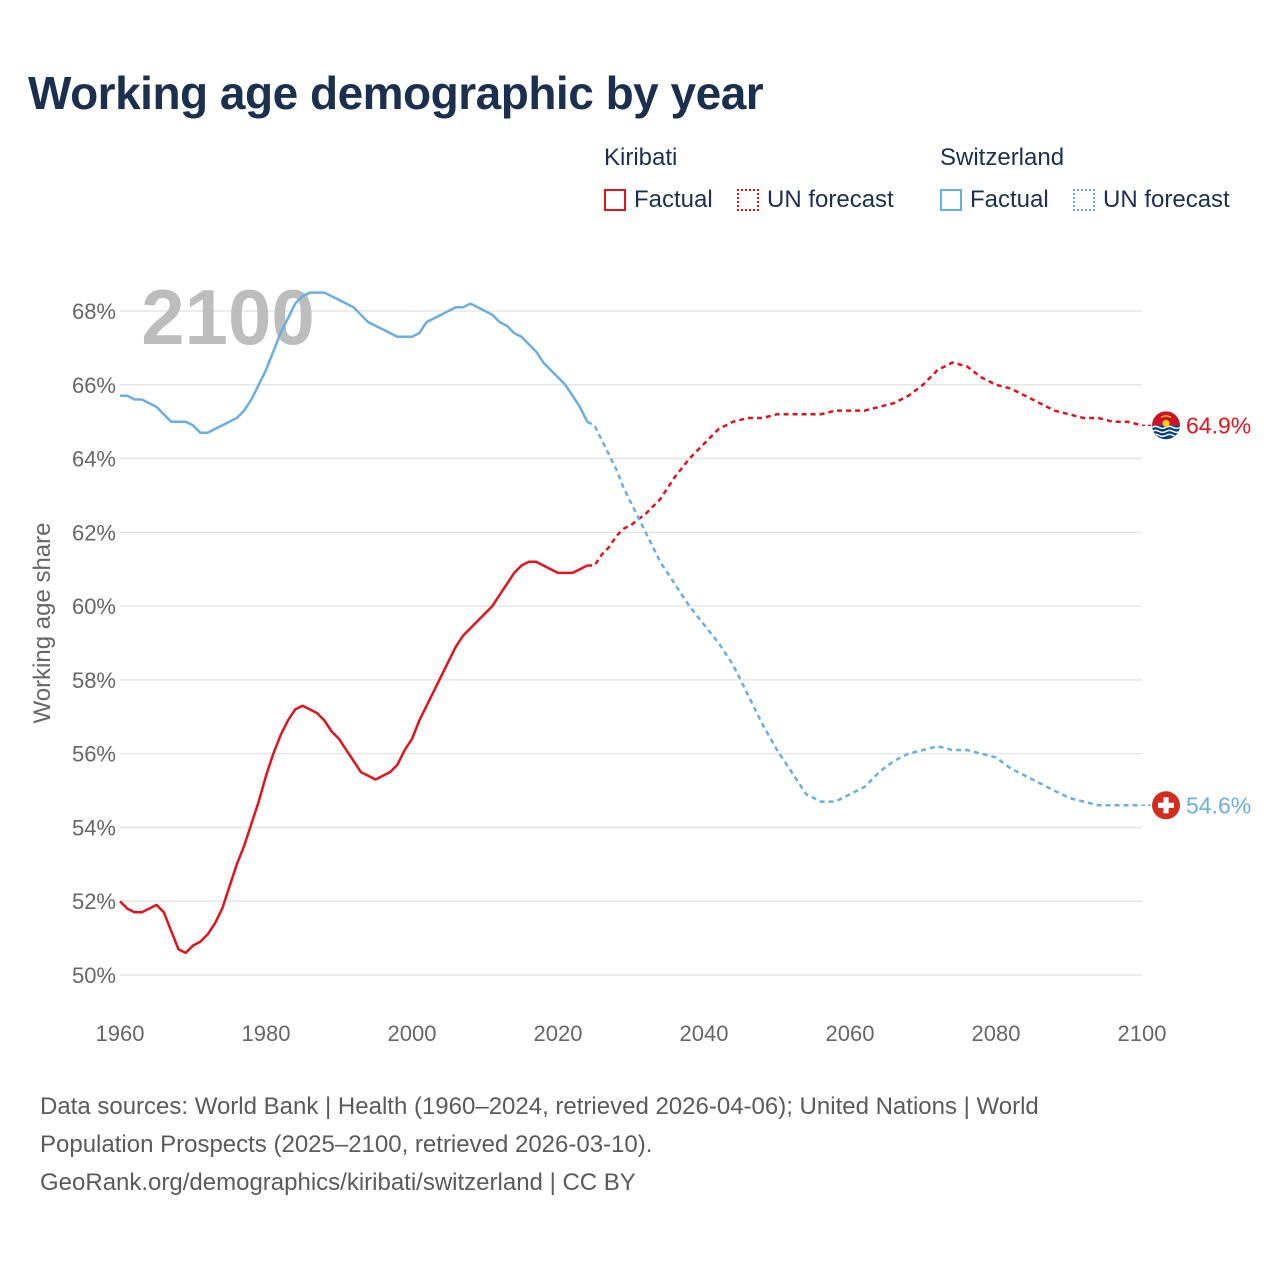  What do you see at coordinates (94, 532) in the screenshot?
I see `y-tick-label: 62%` at bounding box center [94, 532].